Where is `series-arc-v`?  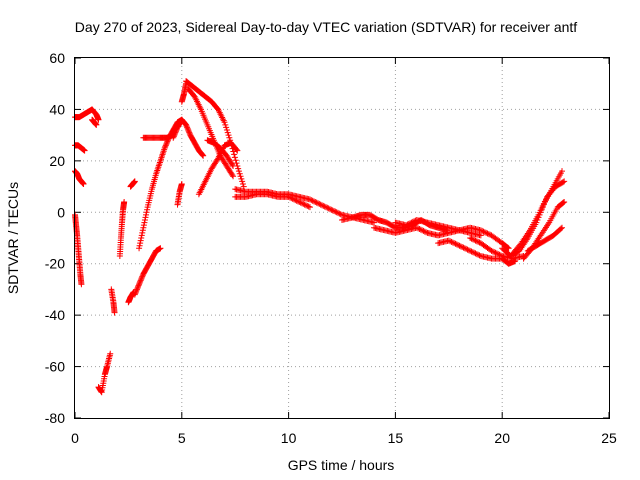
series-arc-v is located at coordinates (272, 201).